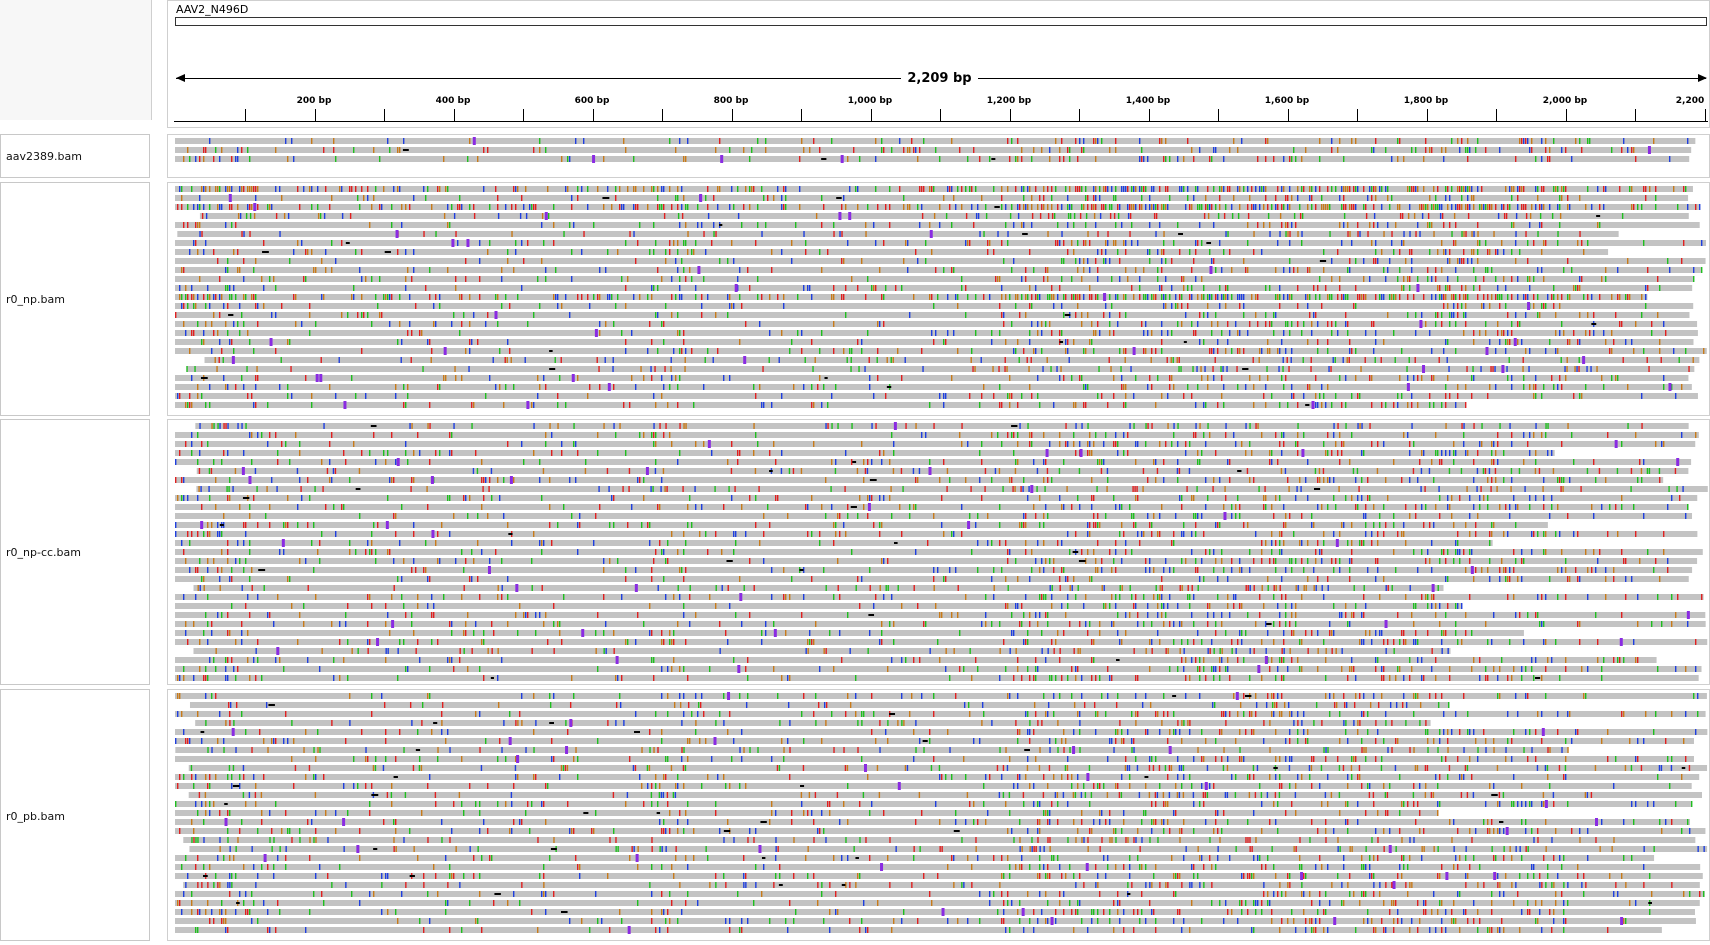 The height and width of the screenshot is (945, 1710). What do you see at coordinates (1009, 101) in the screenshot?
I see `ruler-tick-label: 1,200 bp` at bounding box center [1009, 101].